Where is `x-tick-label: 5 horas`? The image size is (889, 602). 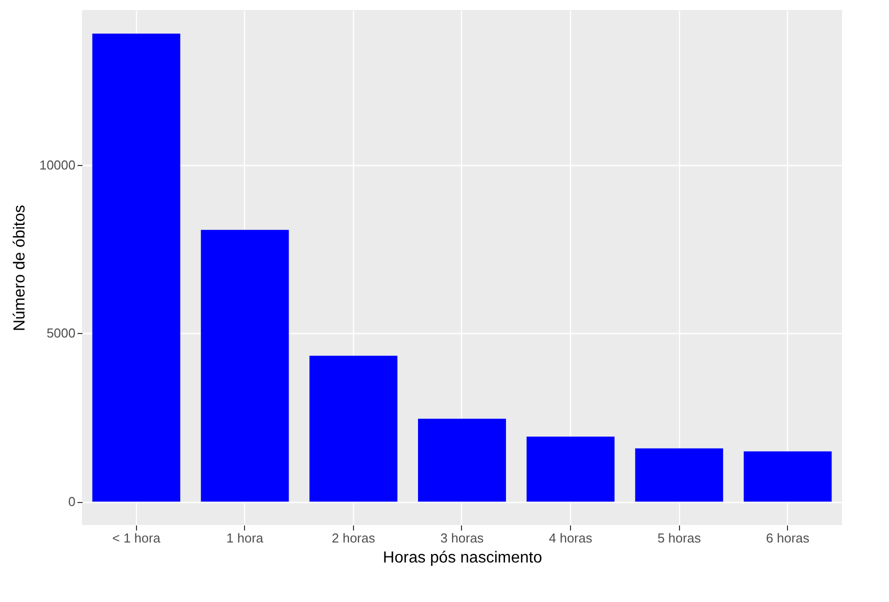
x-tick-label: 5 horas is located at coordinates (679, 538).